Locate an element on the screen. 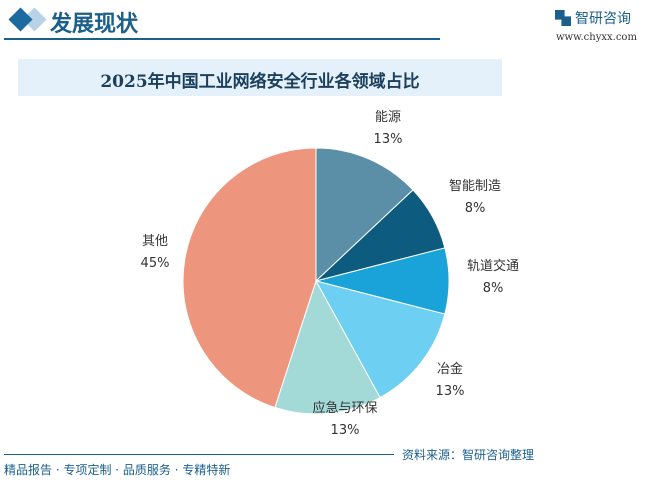 The image size is (651, 486). pie-label-category: 轨道交通 is located at coordinates (493, 266).